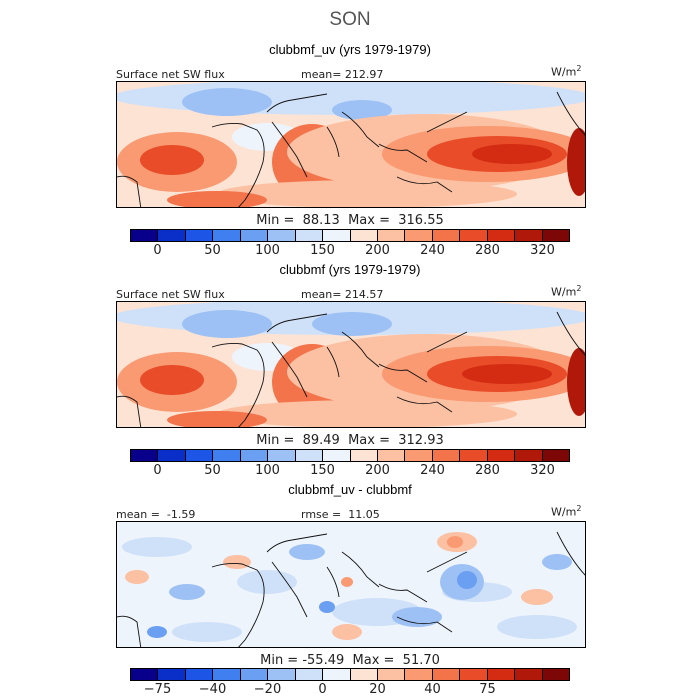 The width and height of the screenshot is (700, 700). I want to click on panel-3-units: W/m2, so click(566, 511).